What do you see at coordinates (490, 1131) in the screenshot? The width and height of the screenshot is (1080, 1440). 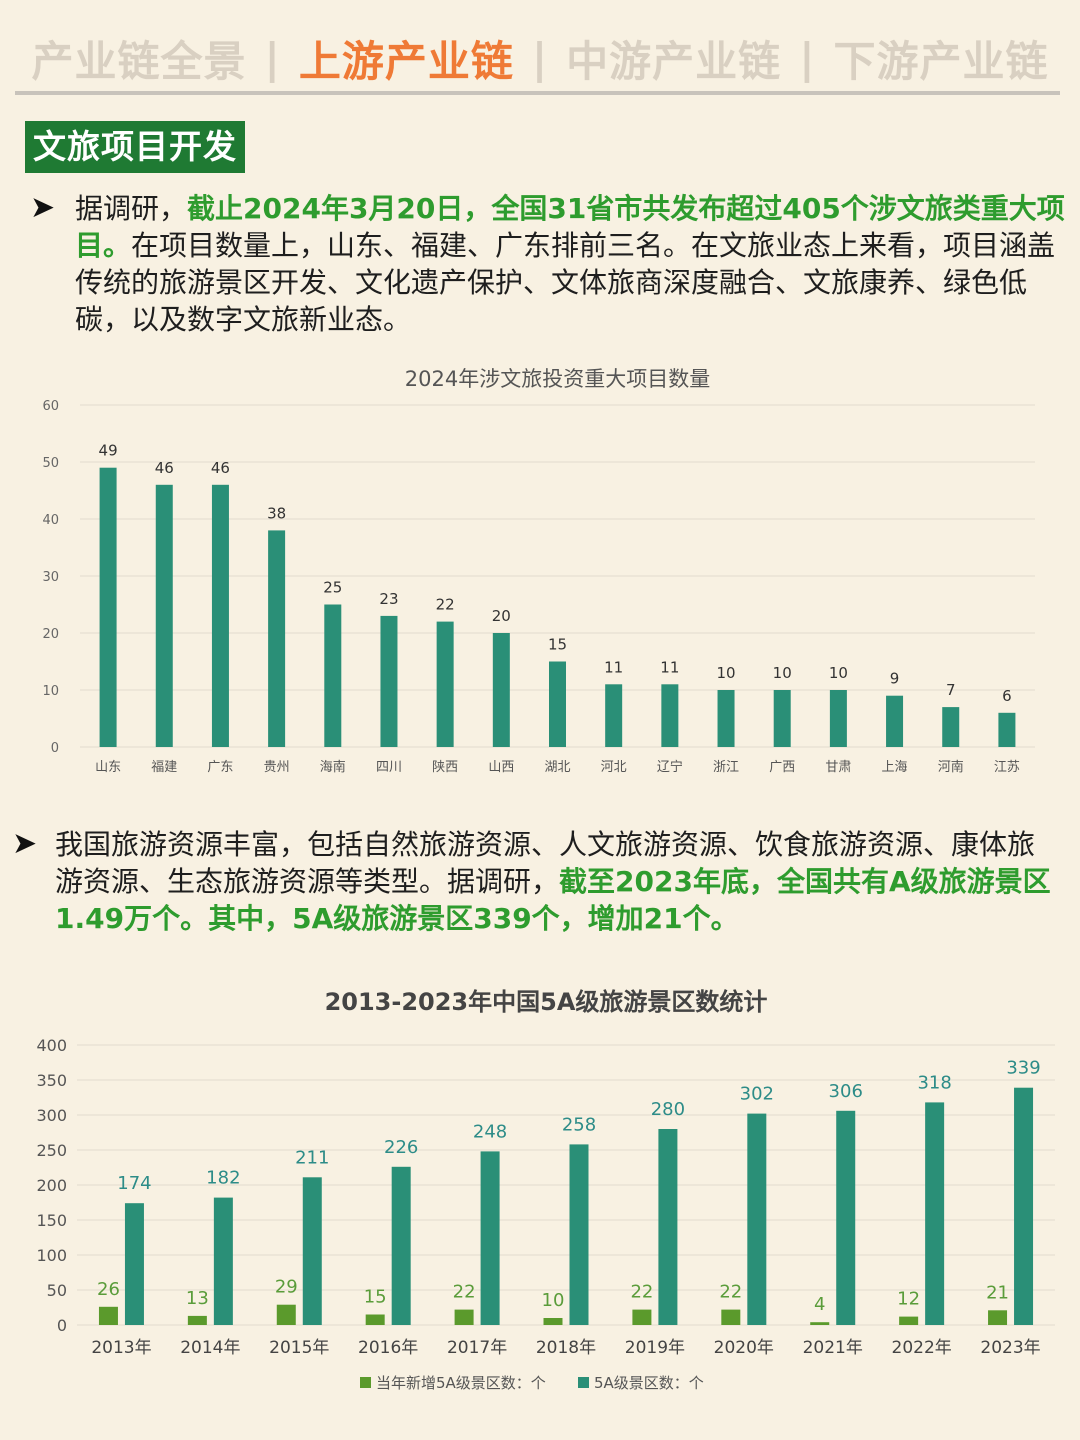 I see `data-label-total-5a: 248` at bounding box center [490, 1131].